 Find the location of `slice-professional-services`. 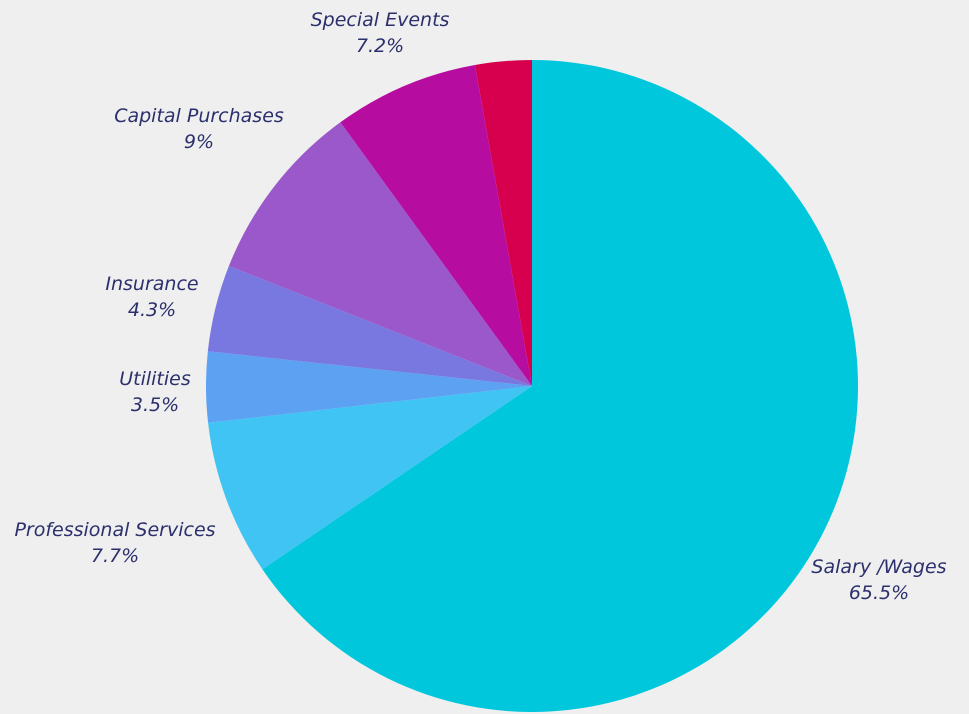

slice-professional-services is located at coordinates (370, 478).